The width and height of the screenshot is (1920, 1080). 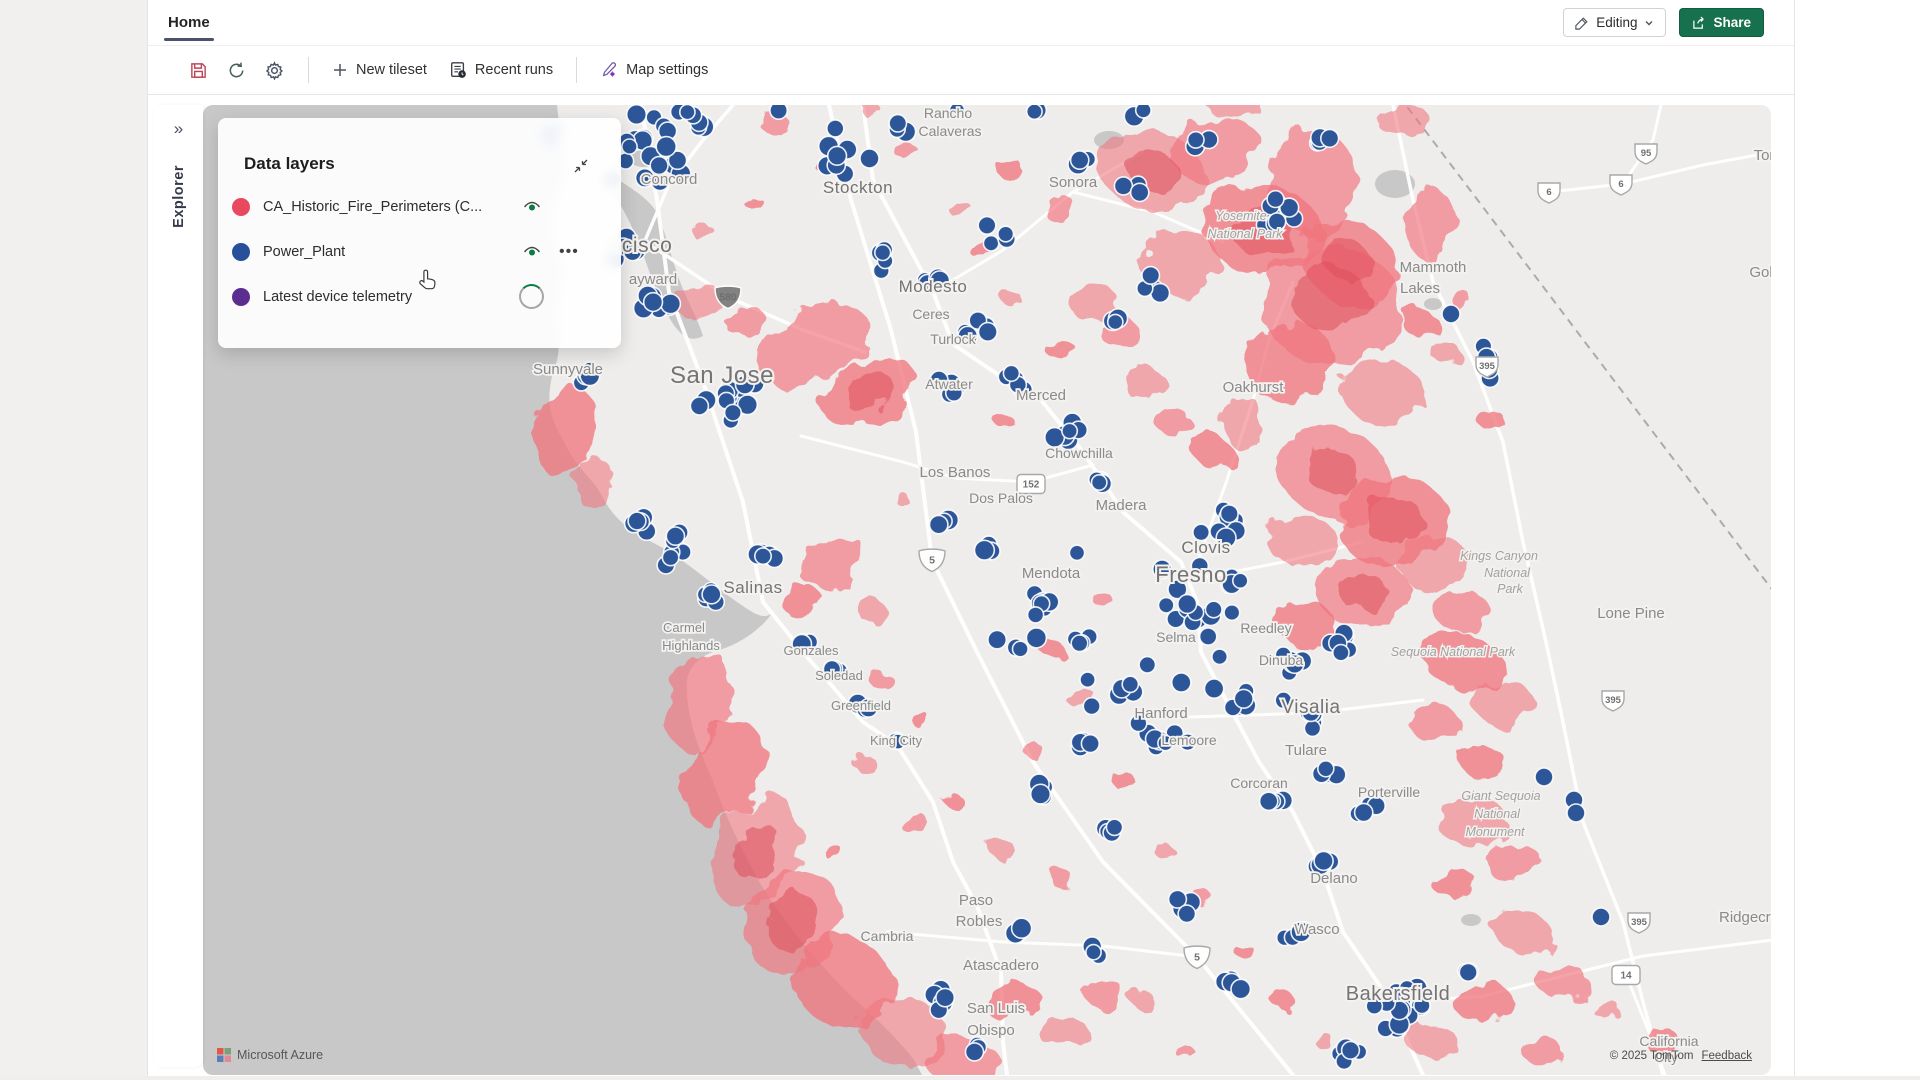 What do you see at coordinates (1646, 154) in the screenshot?
I see `road-shield: 95` at bounding box center [1646, 154].